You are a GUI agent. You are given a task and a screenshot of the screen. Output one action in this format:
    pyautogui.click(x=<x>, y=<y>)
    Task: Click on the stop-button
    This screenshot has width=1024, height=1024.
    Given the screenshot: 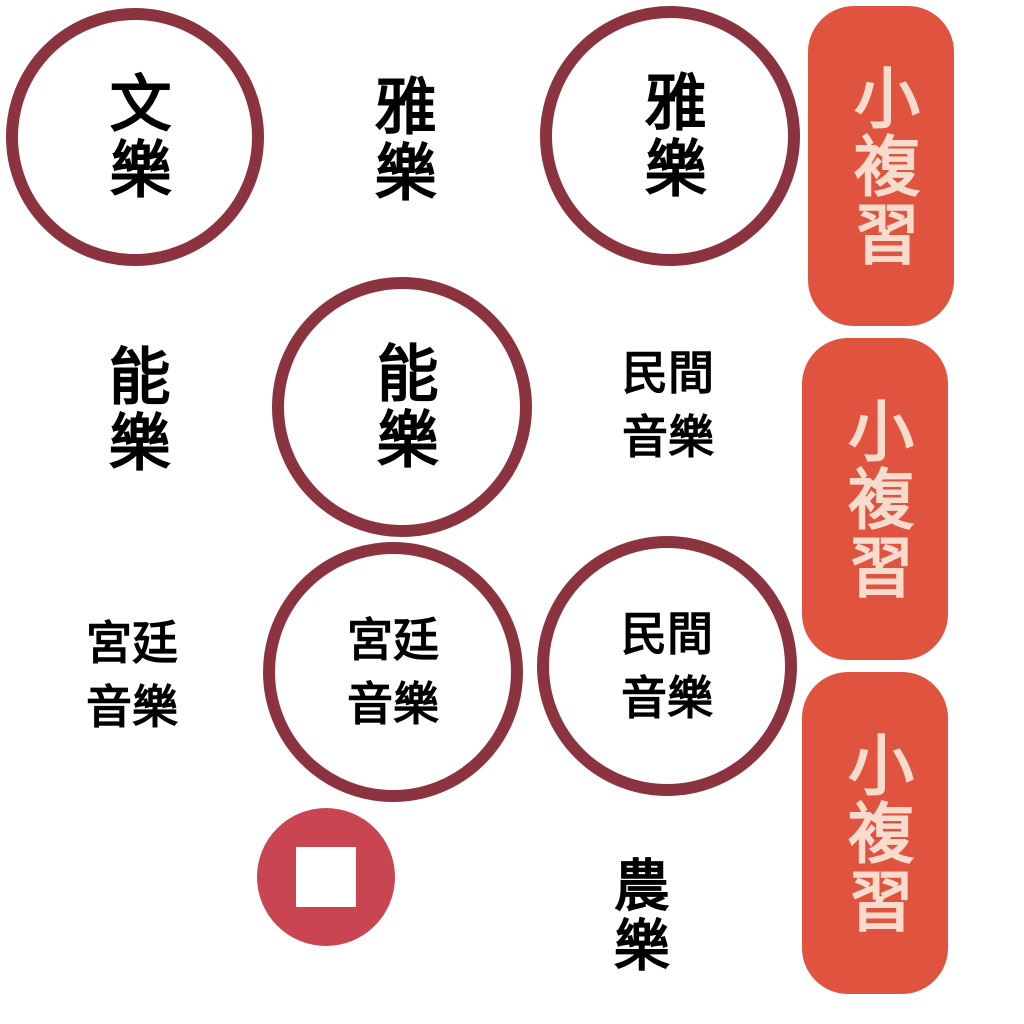 What is the action you would take?
    pyautogui.click(x=326, y=877)
    